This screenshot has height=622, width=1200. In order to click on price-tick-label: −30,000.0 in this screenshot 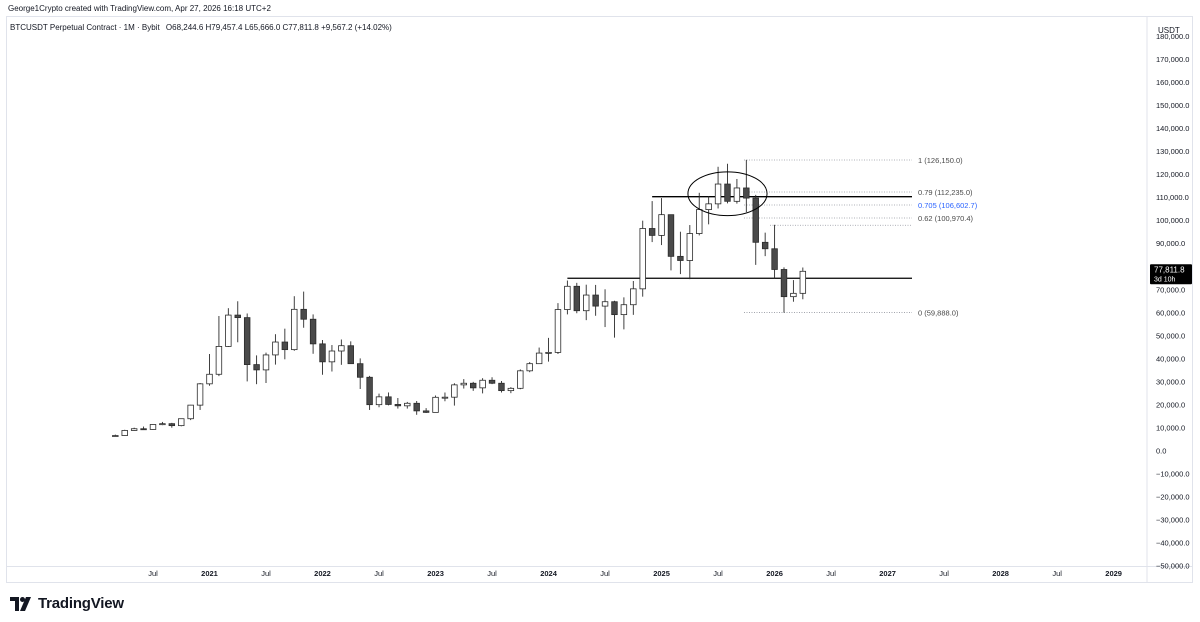, I will do `click(1173, 520)`.